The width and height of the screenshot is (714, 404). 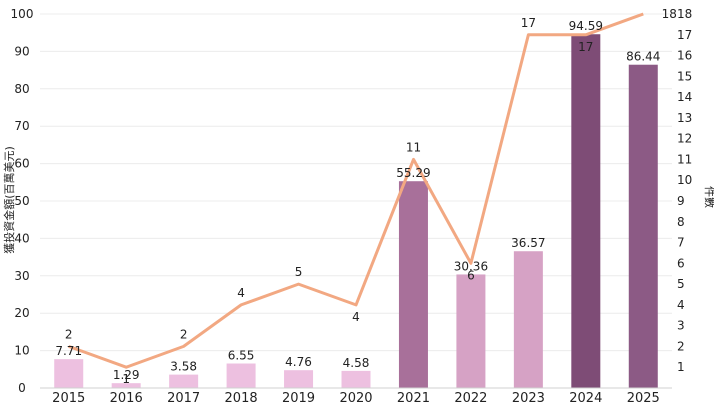 What do you see at coordinates (21, 126) in the screenshot?
I see `y-tick-label: 70` at bounding box center [21, 126].